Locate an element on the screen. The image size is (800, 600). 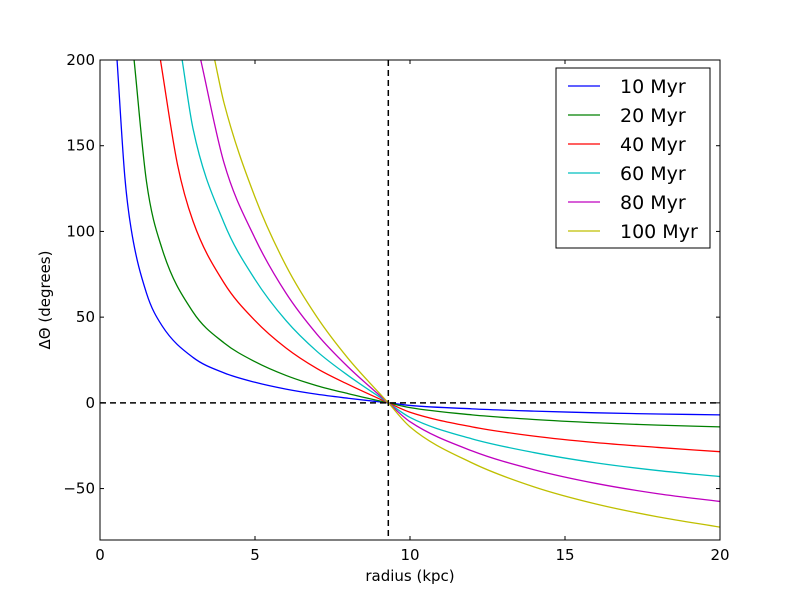
legend-label: 100 Myr is located at coordinates (659, 232).